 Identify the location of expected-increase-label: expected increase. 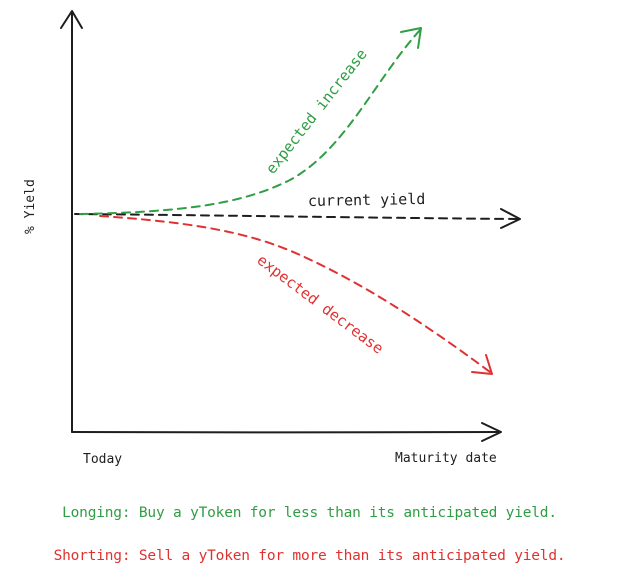
(316, 111).